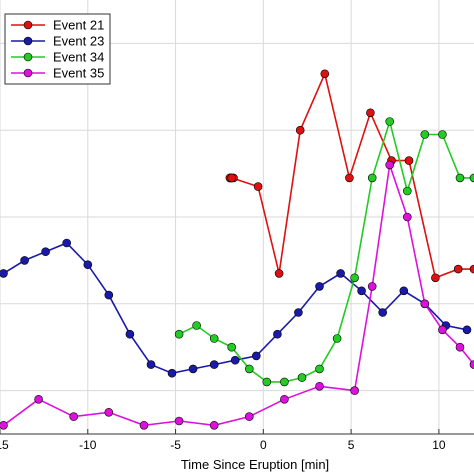 This screenshot has width=474, height=474. Describe the element at coordinates (78, 57) in the screenshot. I see `legend-entry: Event 34` at that location.